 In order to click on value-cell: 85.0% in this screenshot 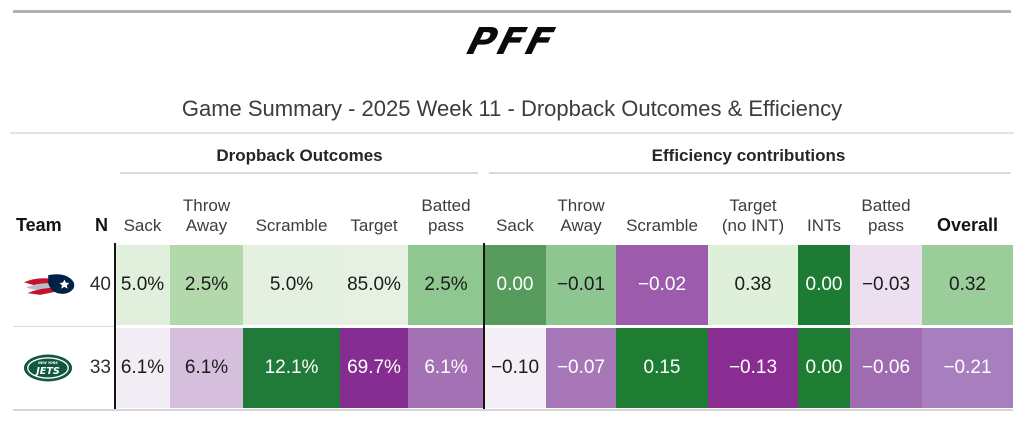, I will do `click(374, 285)`.